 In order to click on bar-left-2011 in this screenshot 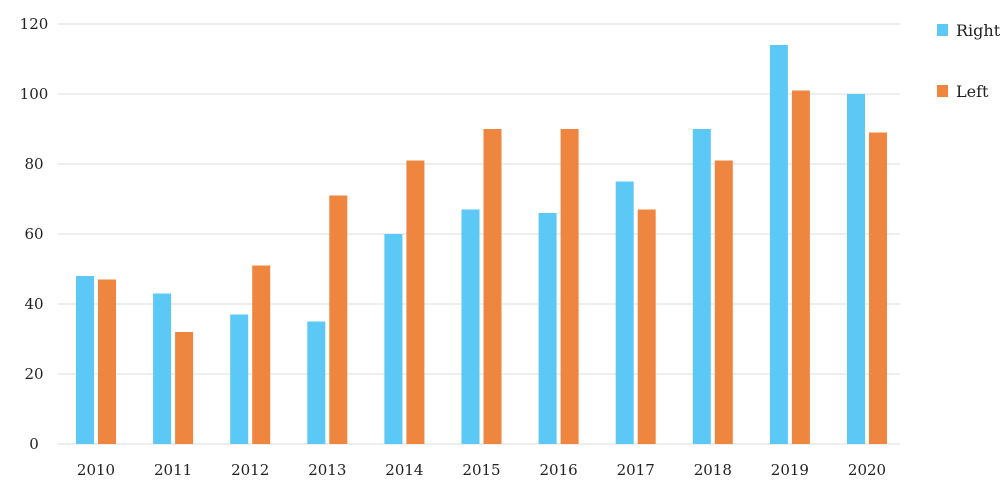, I will do `click(184, 388)`.